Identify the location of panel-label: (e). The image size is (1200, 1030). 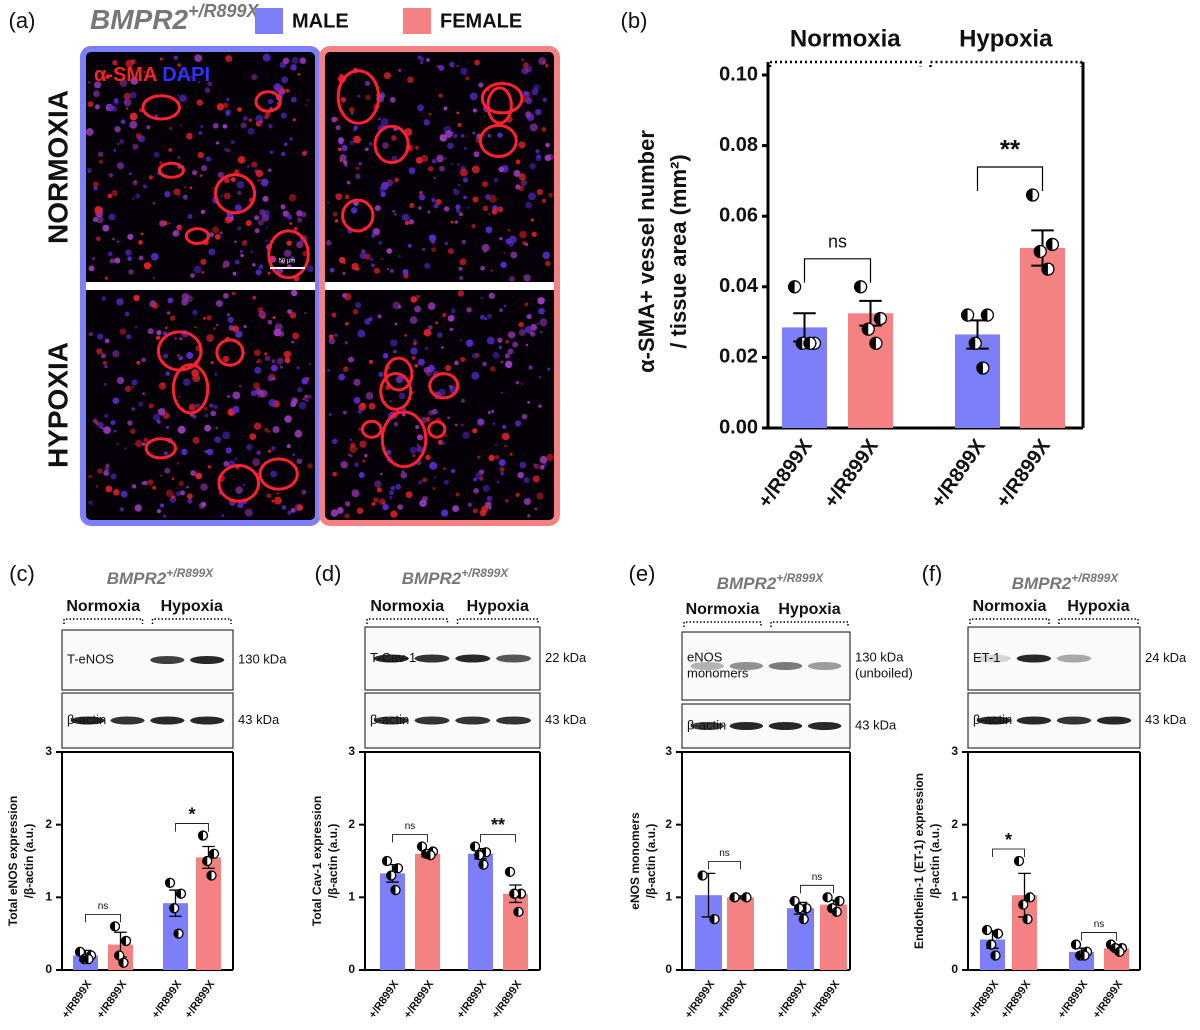
(642, 573).